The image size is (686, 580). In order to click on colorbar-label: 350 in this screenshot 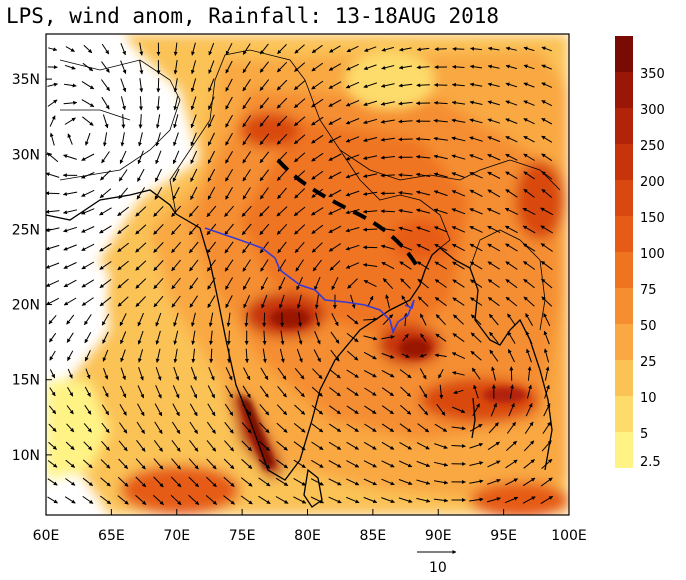, I will do `click(652, 74)`.